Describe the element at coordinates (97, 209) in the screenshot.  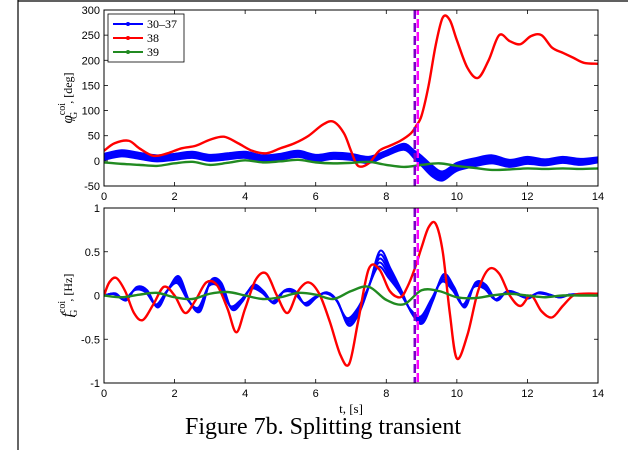
I see `y-tick-label: 1` at that location.